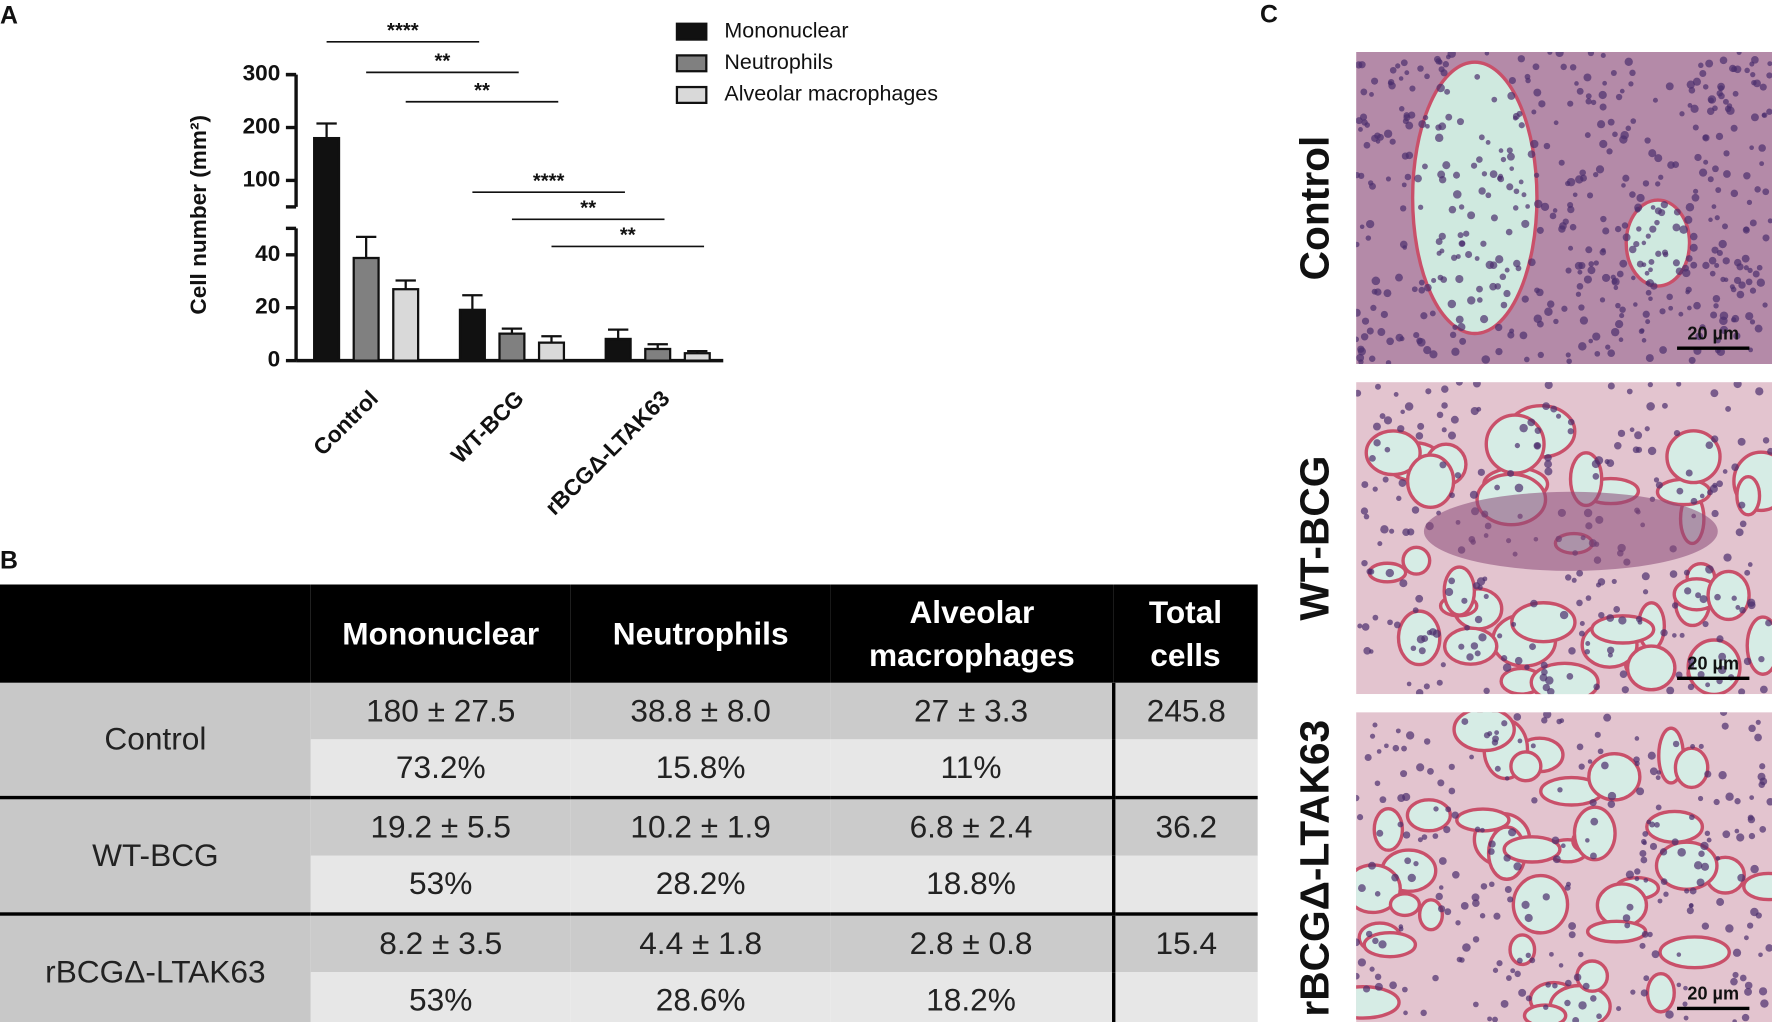 Image resolution: width=1772 pixels, height=1022 pixels. I want to click on image-label: Control, so click(1314, 208).